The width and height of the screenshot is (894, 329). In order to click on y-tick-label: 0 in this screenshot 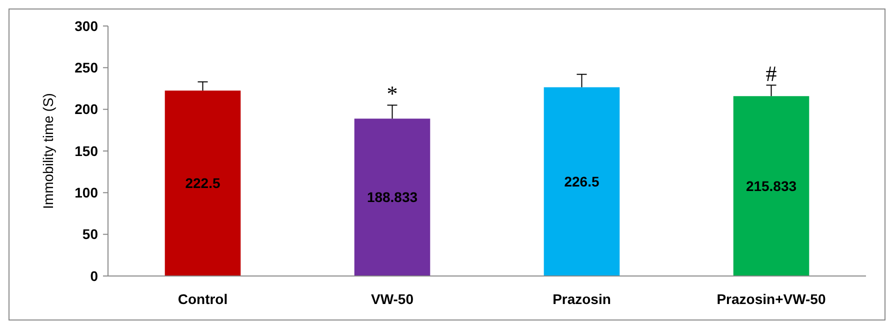, I will do `click(94, 276)`.